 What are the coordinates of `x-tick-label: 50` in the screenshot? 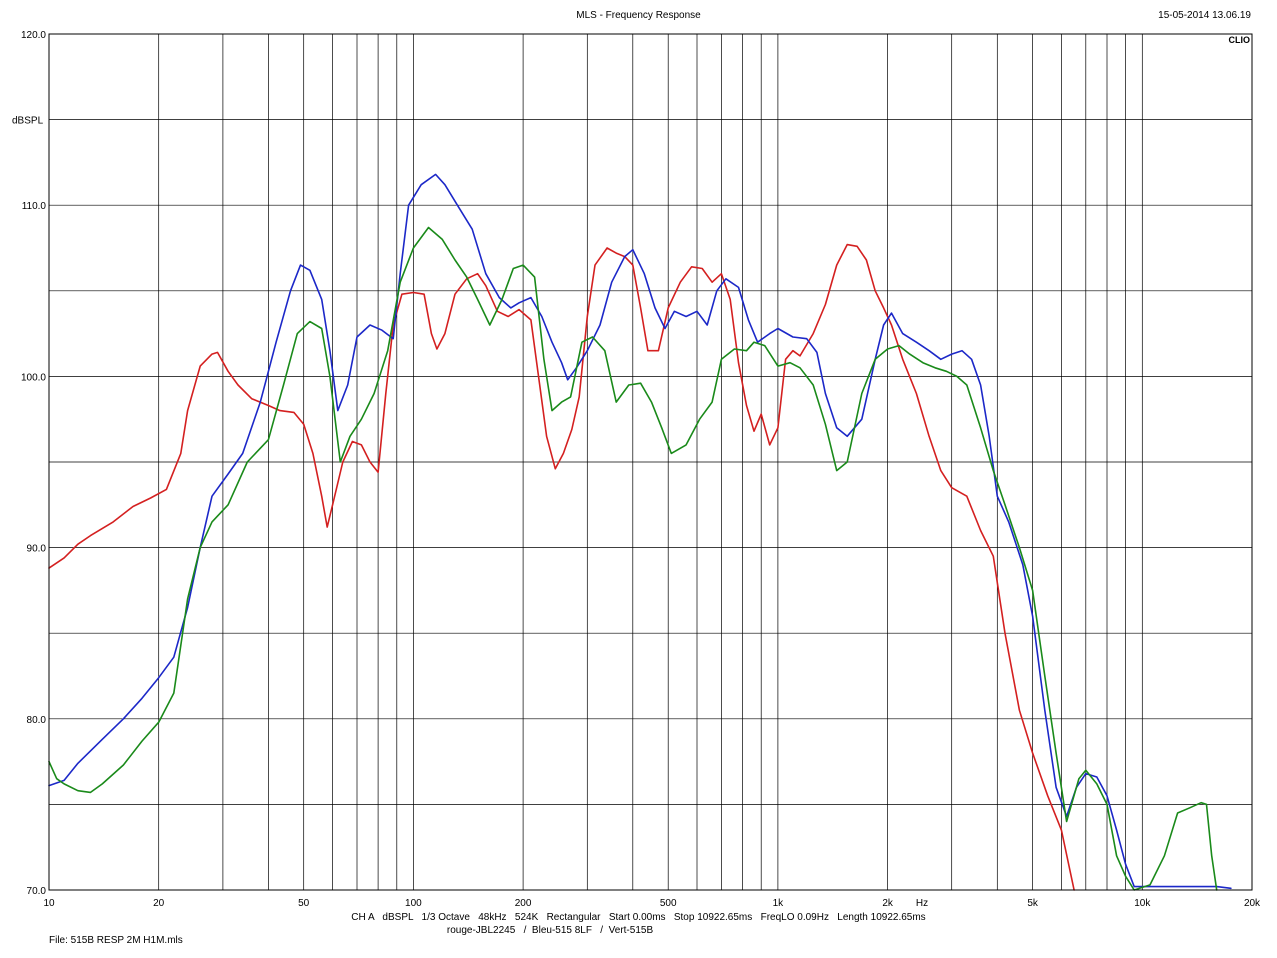 It's located at (304, 903).